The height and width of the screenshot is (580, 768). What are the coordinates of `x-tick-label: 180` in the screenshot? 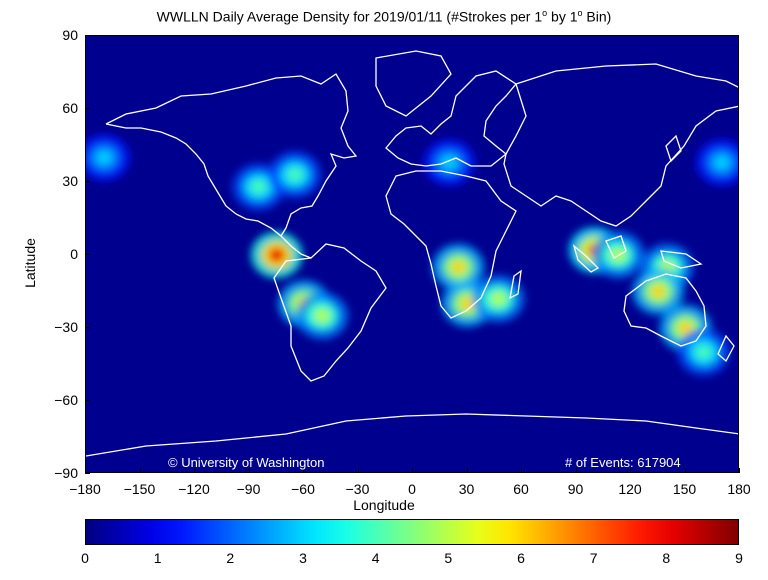 It's located at (739, 489).